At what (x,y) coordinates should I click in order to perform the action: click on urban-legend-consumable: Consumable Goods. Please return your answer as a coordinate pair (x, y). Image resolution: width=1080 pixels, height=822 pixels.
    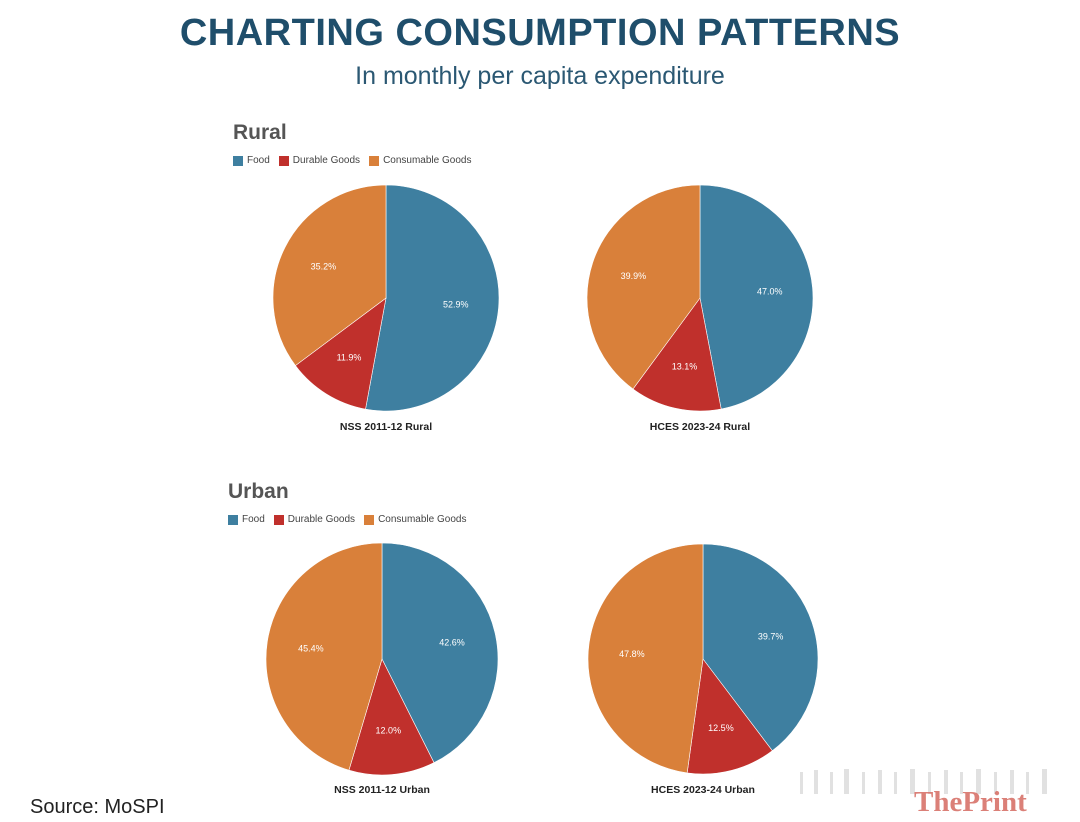
    Looking at the image, I should click on (415, 519).